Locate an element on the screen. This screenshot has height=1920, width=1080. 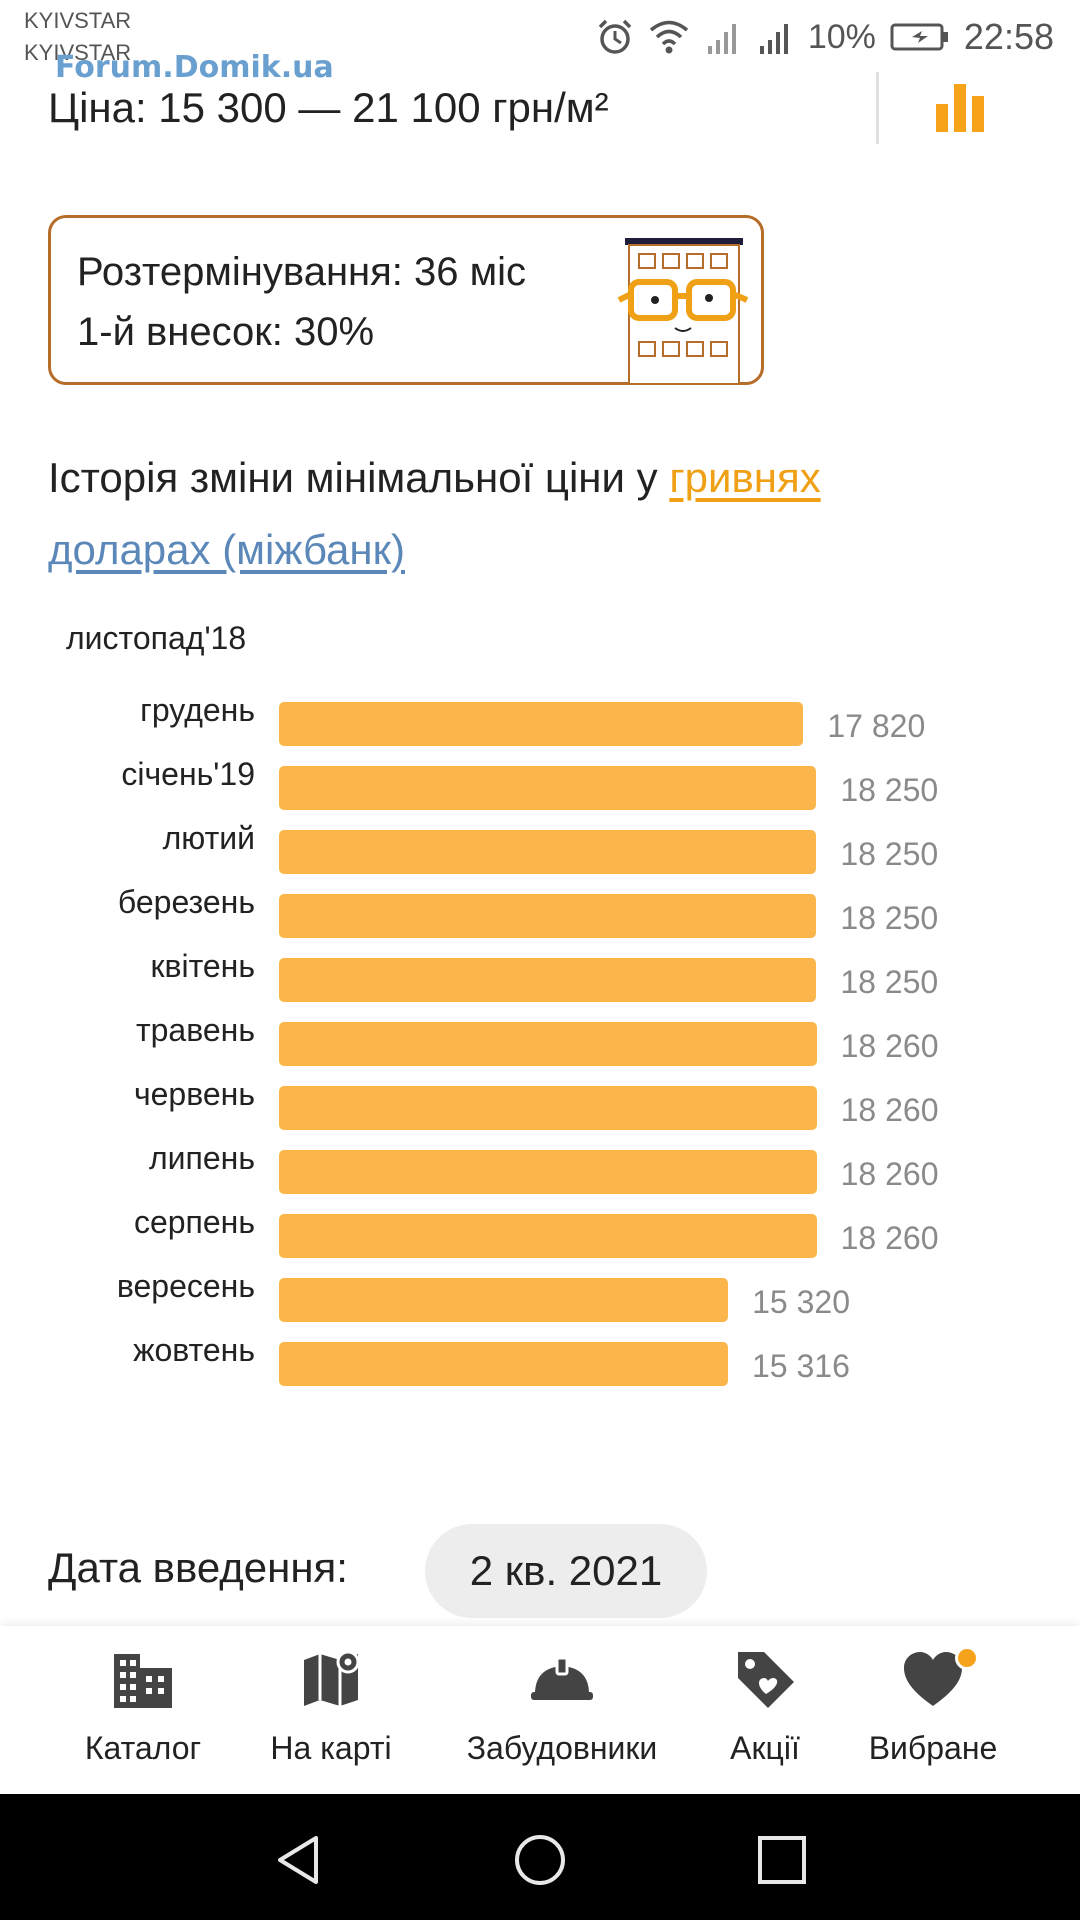
down-payment: 1-й внесок: 30% is located at coordinates (226, 332).